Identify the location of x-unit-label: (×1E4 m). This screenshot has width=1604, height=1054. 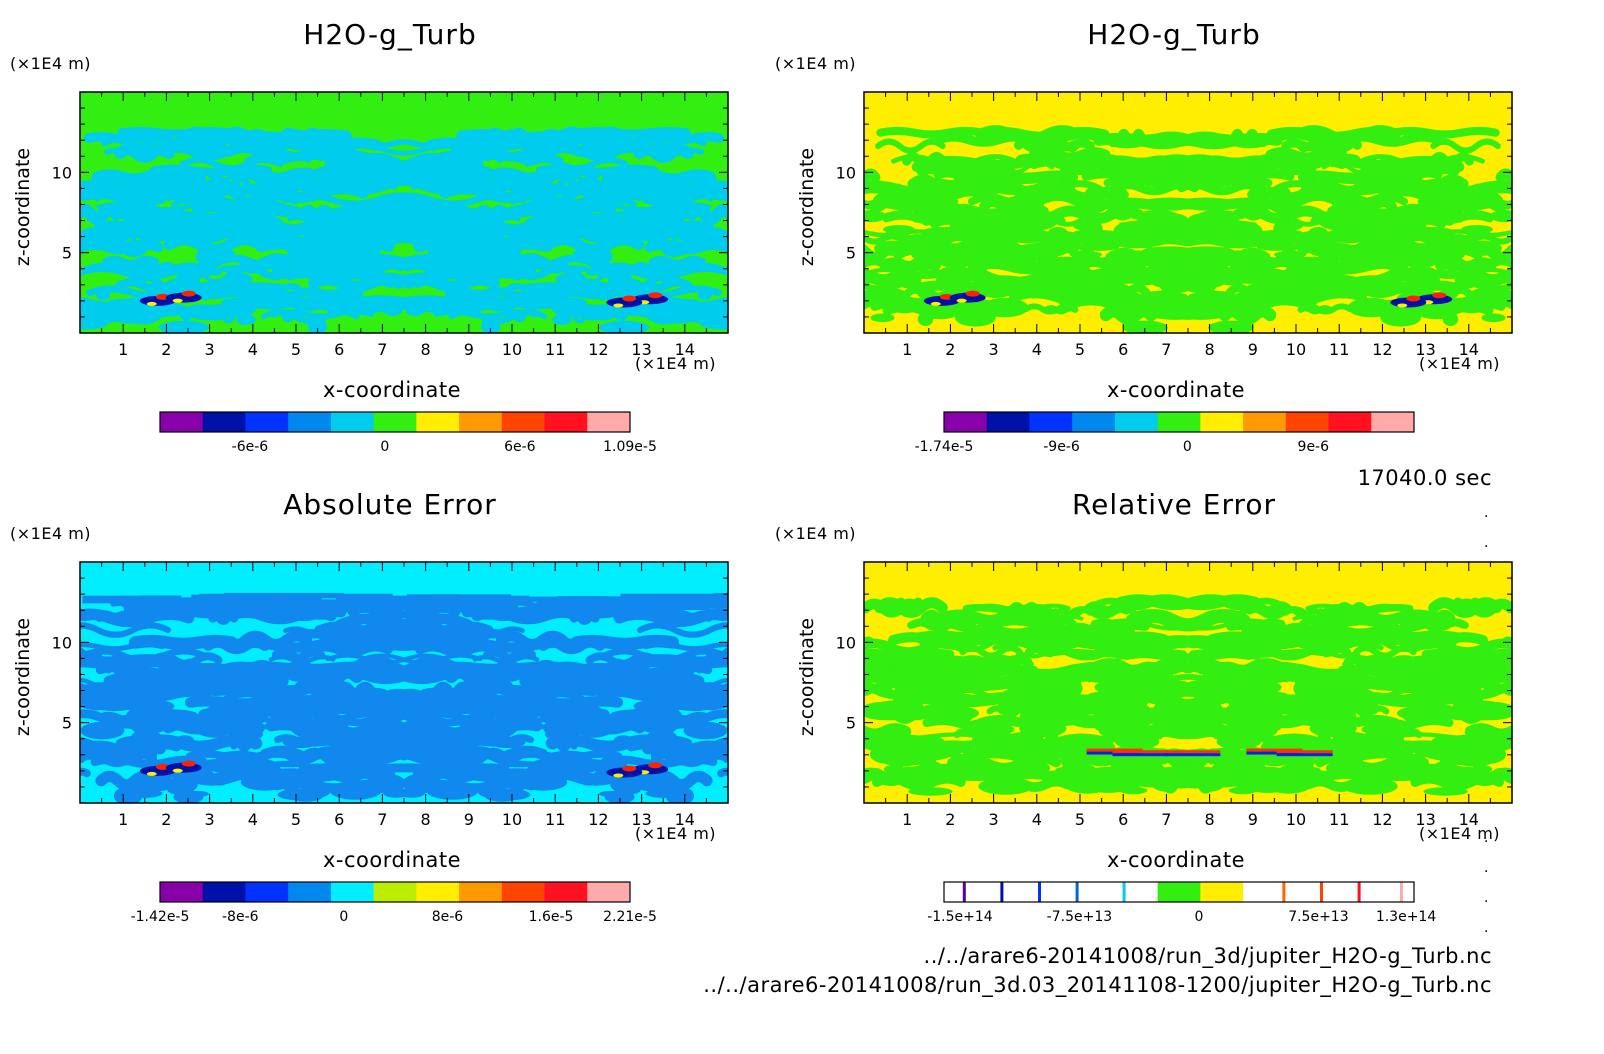
(1460, 363).